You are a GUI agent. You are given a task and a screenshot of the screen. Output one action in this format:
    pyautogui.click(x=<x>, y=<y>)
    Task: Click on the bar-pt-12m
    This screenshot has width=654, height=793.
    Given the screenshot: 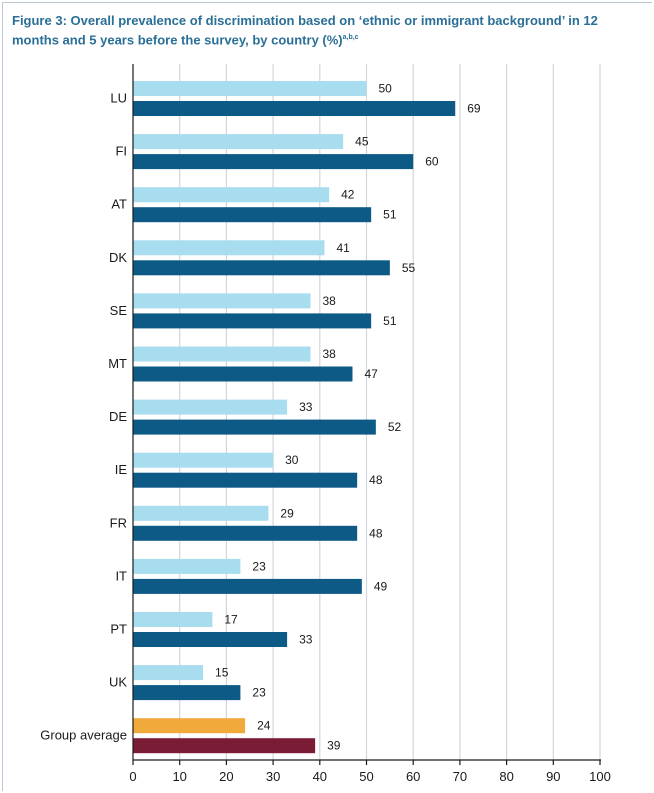 What is the action you would take?
    pyautogui.click(x=173, y=619)
    